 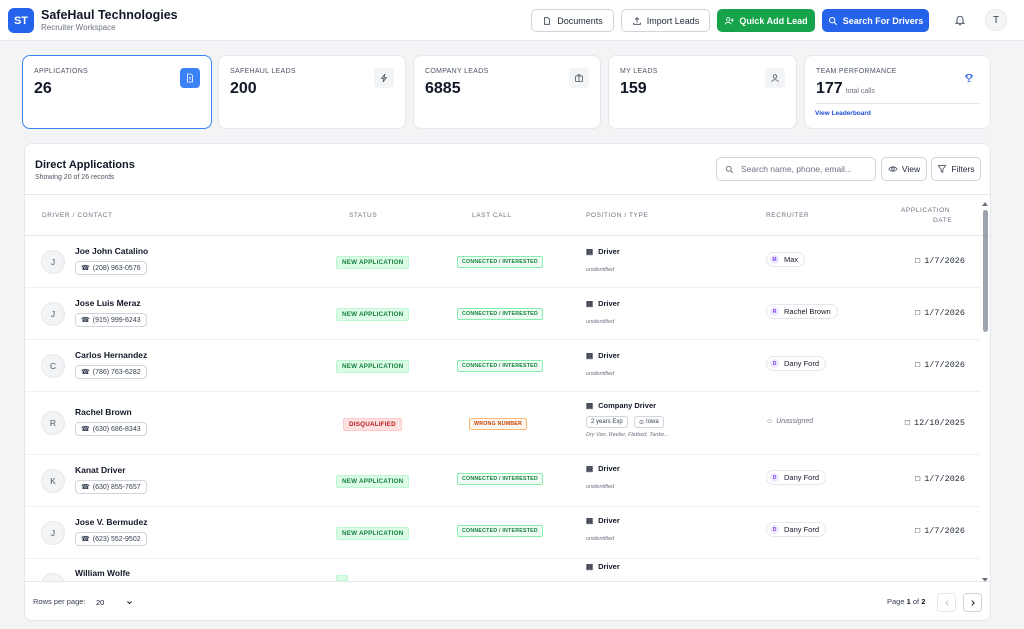 What do you see at coordinates (790, 421) in the screenshot?
I see `recruiter-unassigned: ☺ Unassigned` at bounding box center [790, 421].